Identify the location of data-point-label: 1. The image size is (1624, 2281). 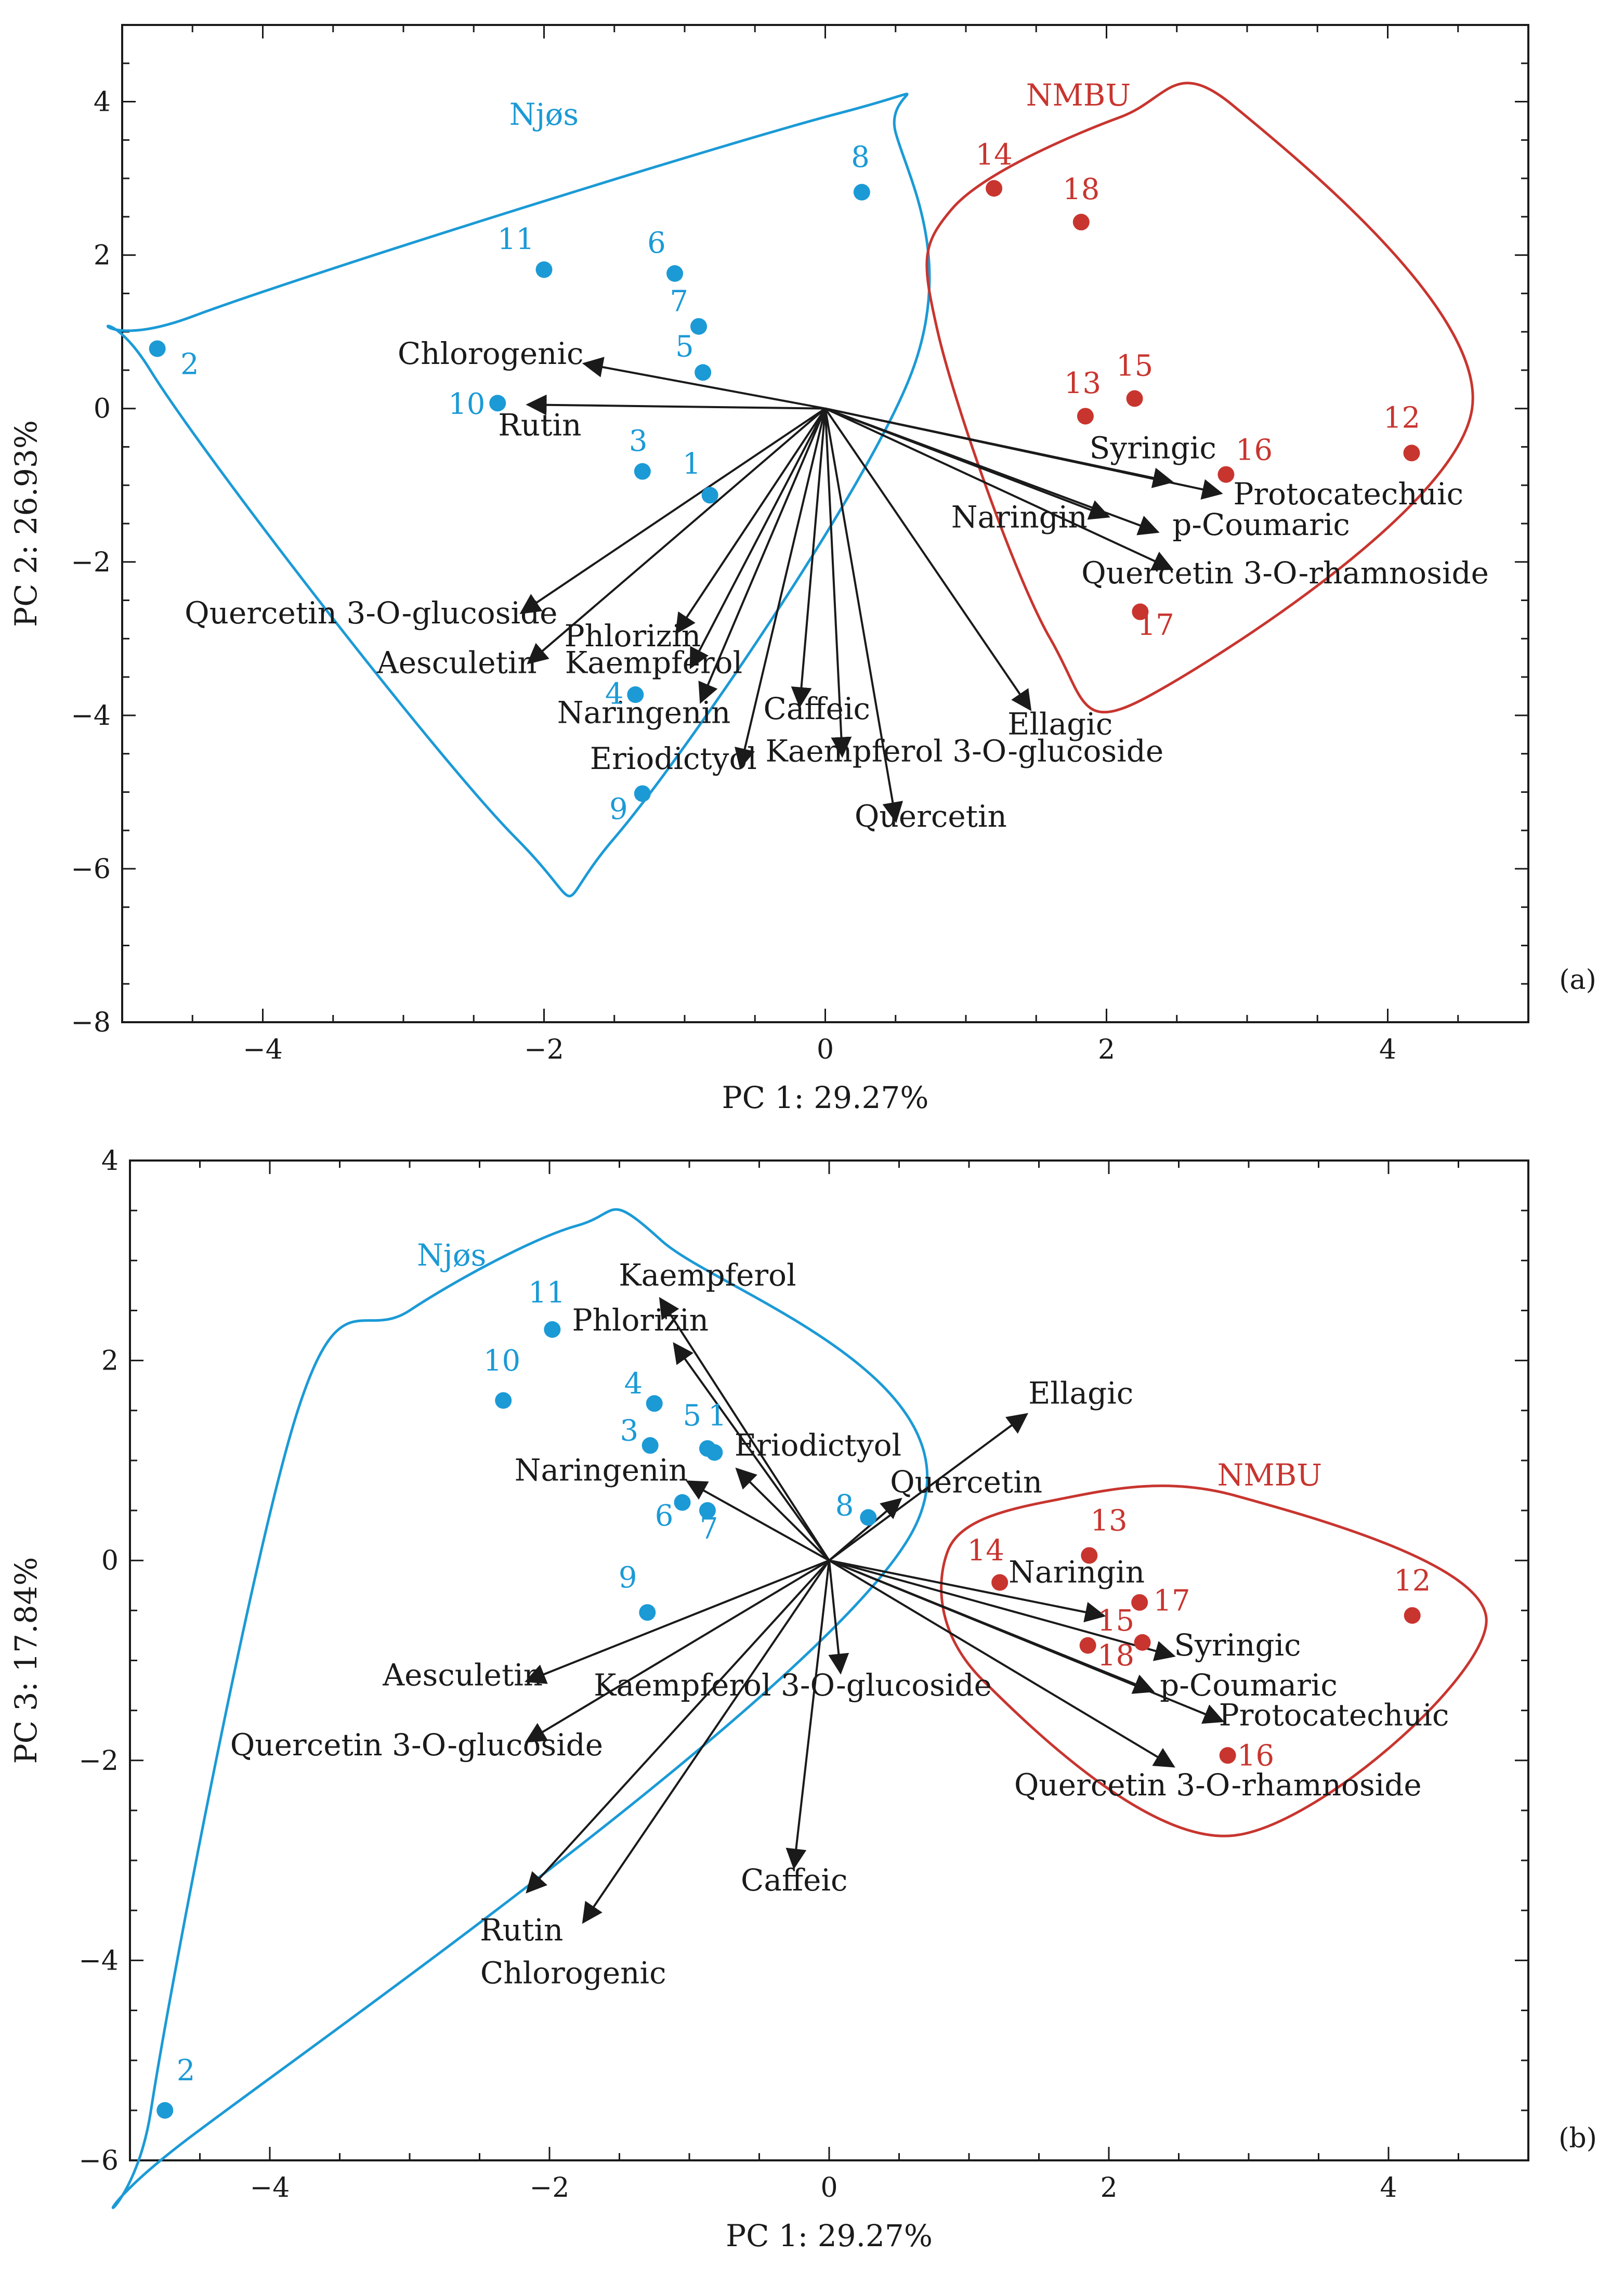
(718, 1416).